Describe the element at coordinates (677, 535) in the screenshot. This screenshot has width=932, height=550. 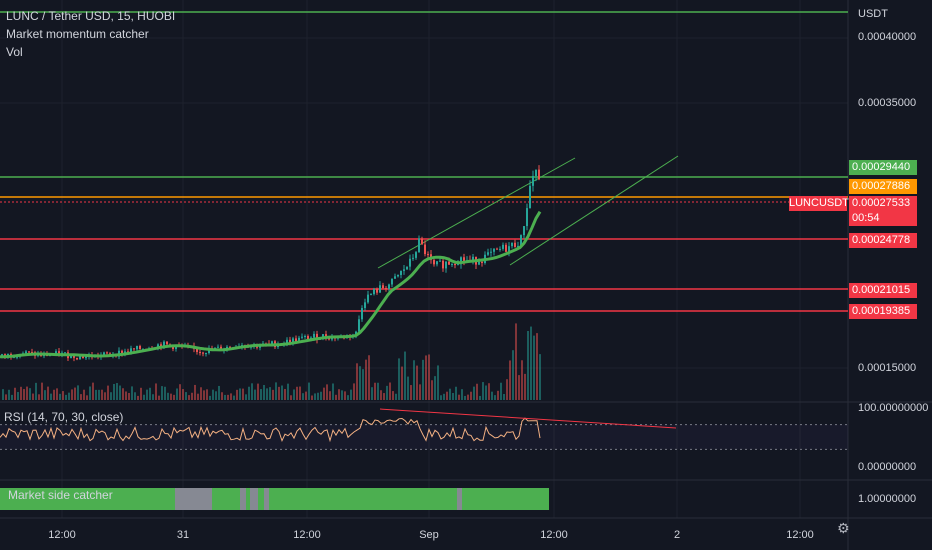
I see `time-label: 2` at that location.